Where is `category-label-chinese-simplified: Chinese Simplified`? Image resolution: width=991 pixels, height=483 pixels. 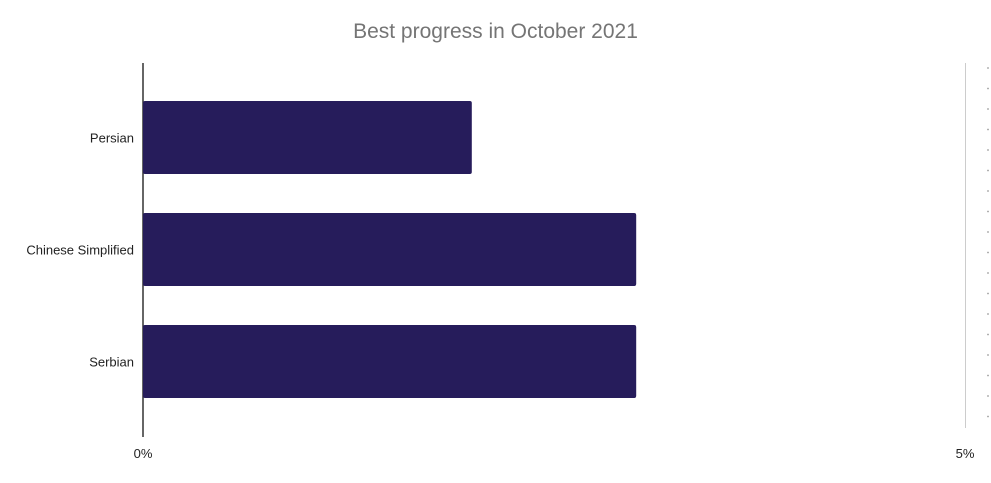
category-label-chinese-simplified: Chinese Simplified is located at coordinates (80, 250).